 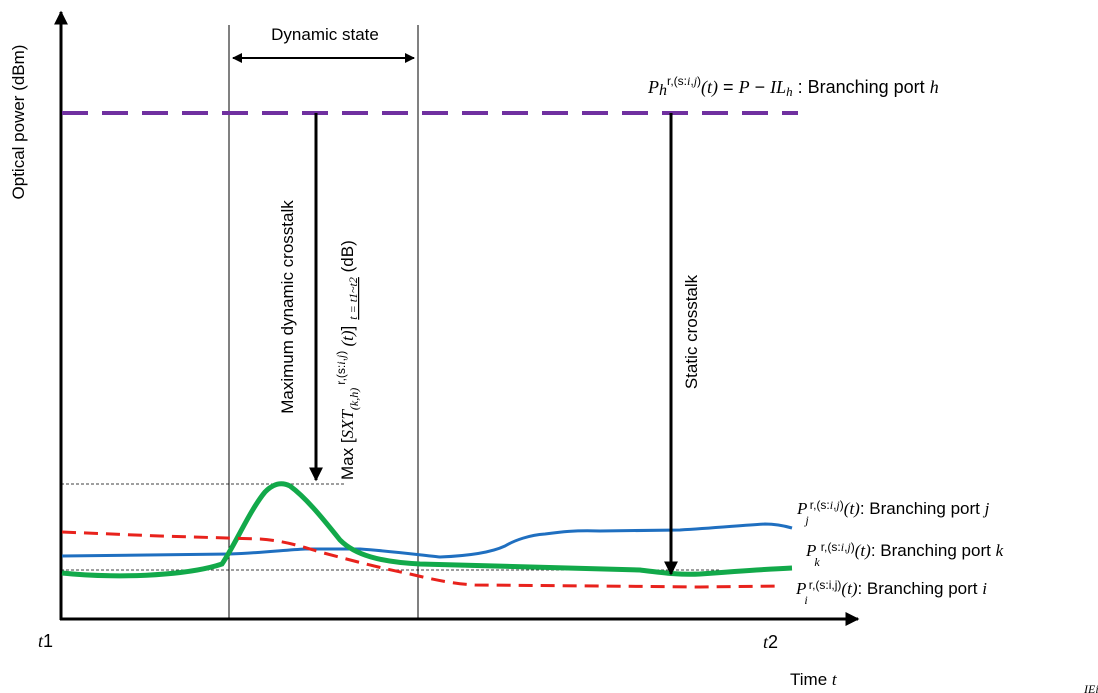 I want to click on port-k-sup-mid: ,, so click(x=845, y=547).